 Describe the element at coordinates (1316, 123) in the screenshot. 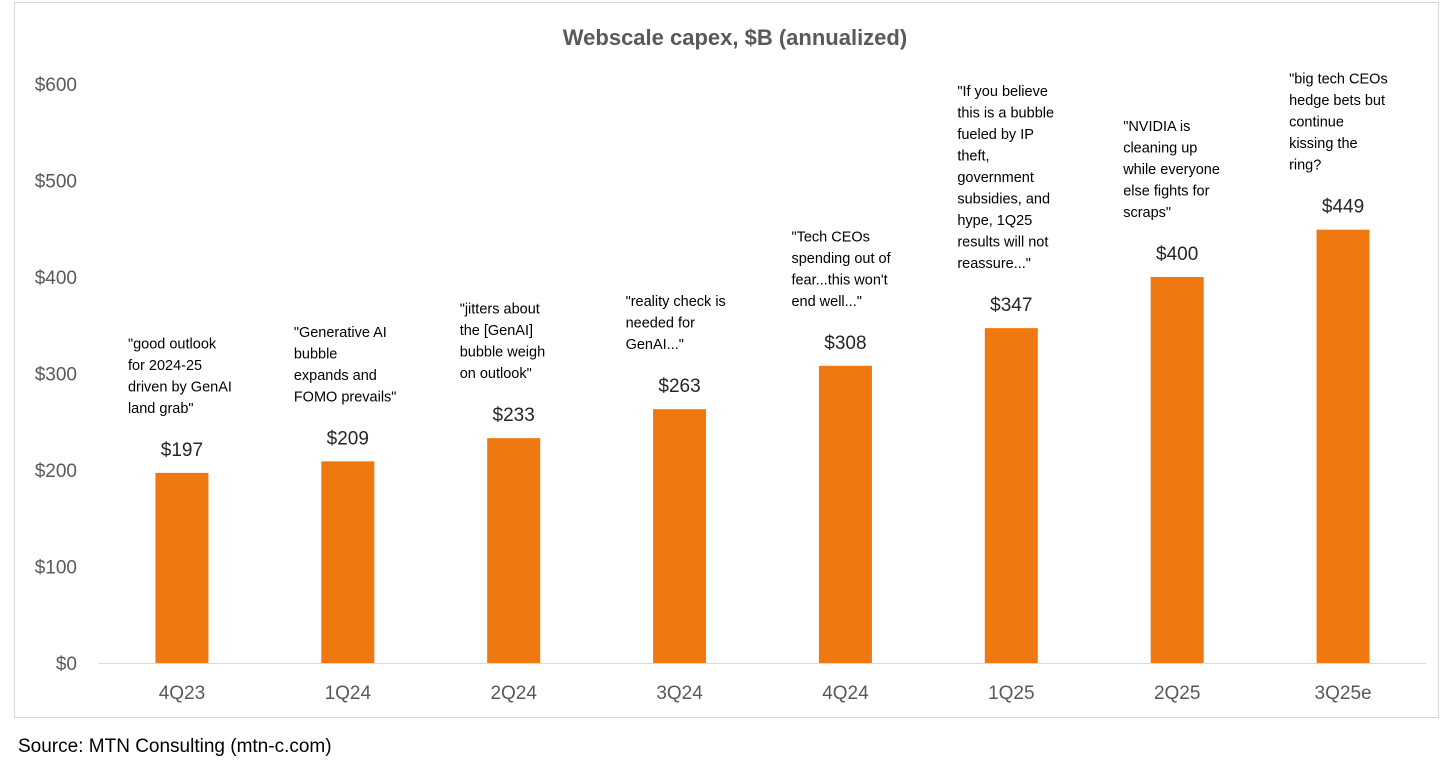

I see `annotation-line: continue` at that location.